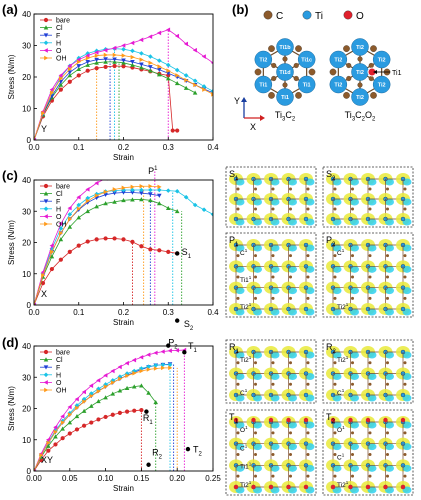  I want to click on x-axis-label: Strain, so click(123, 157).